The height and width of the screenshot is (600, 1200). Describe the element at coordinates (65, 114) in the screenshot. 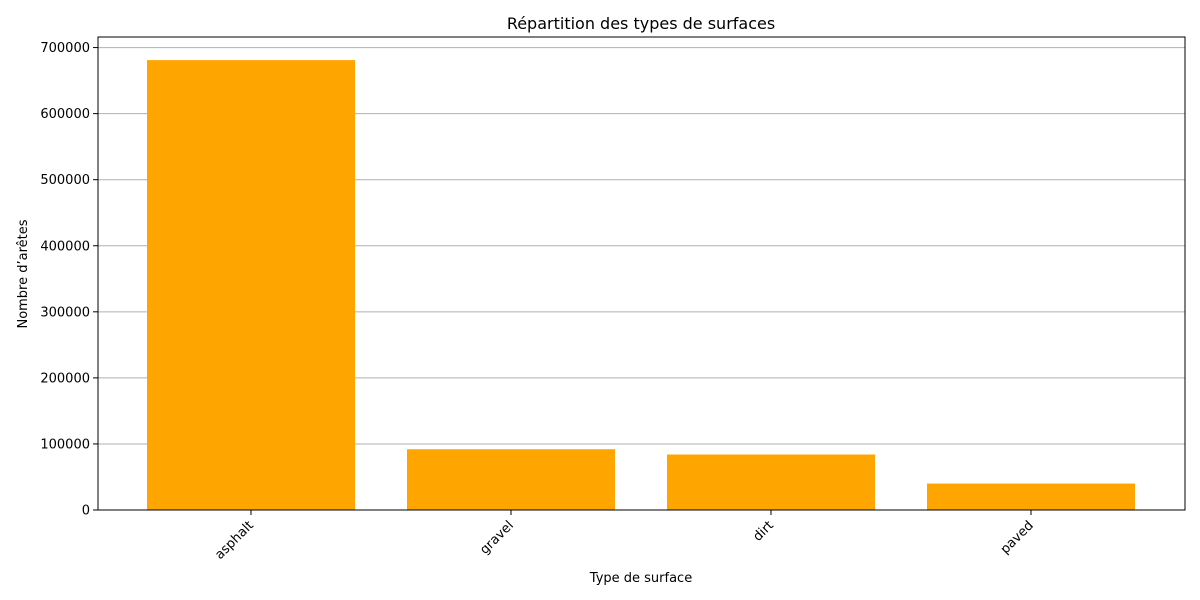

I see `y-tick-label: 600000` at that location.